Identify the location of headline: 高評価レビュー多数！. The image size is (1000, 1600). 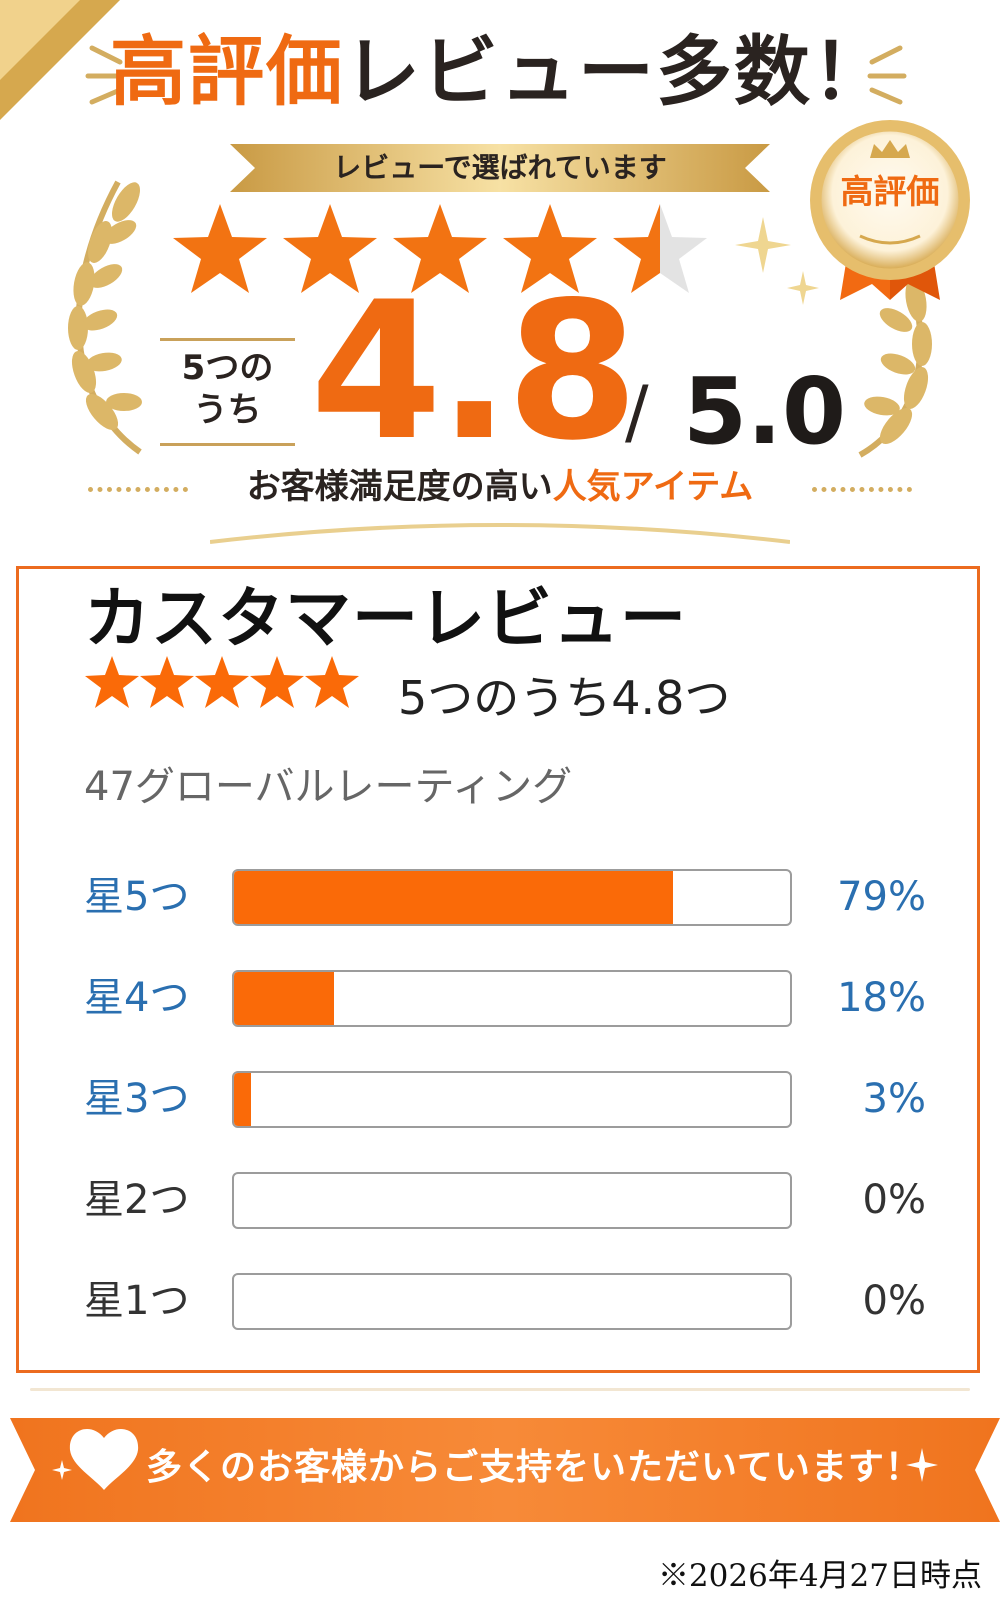
(500, 72).